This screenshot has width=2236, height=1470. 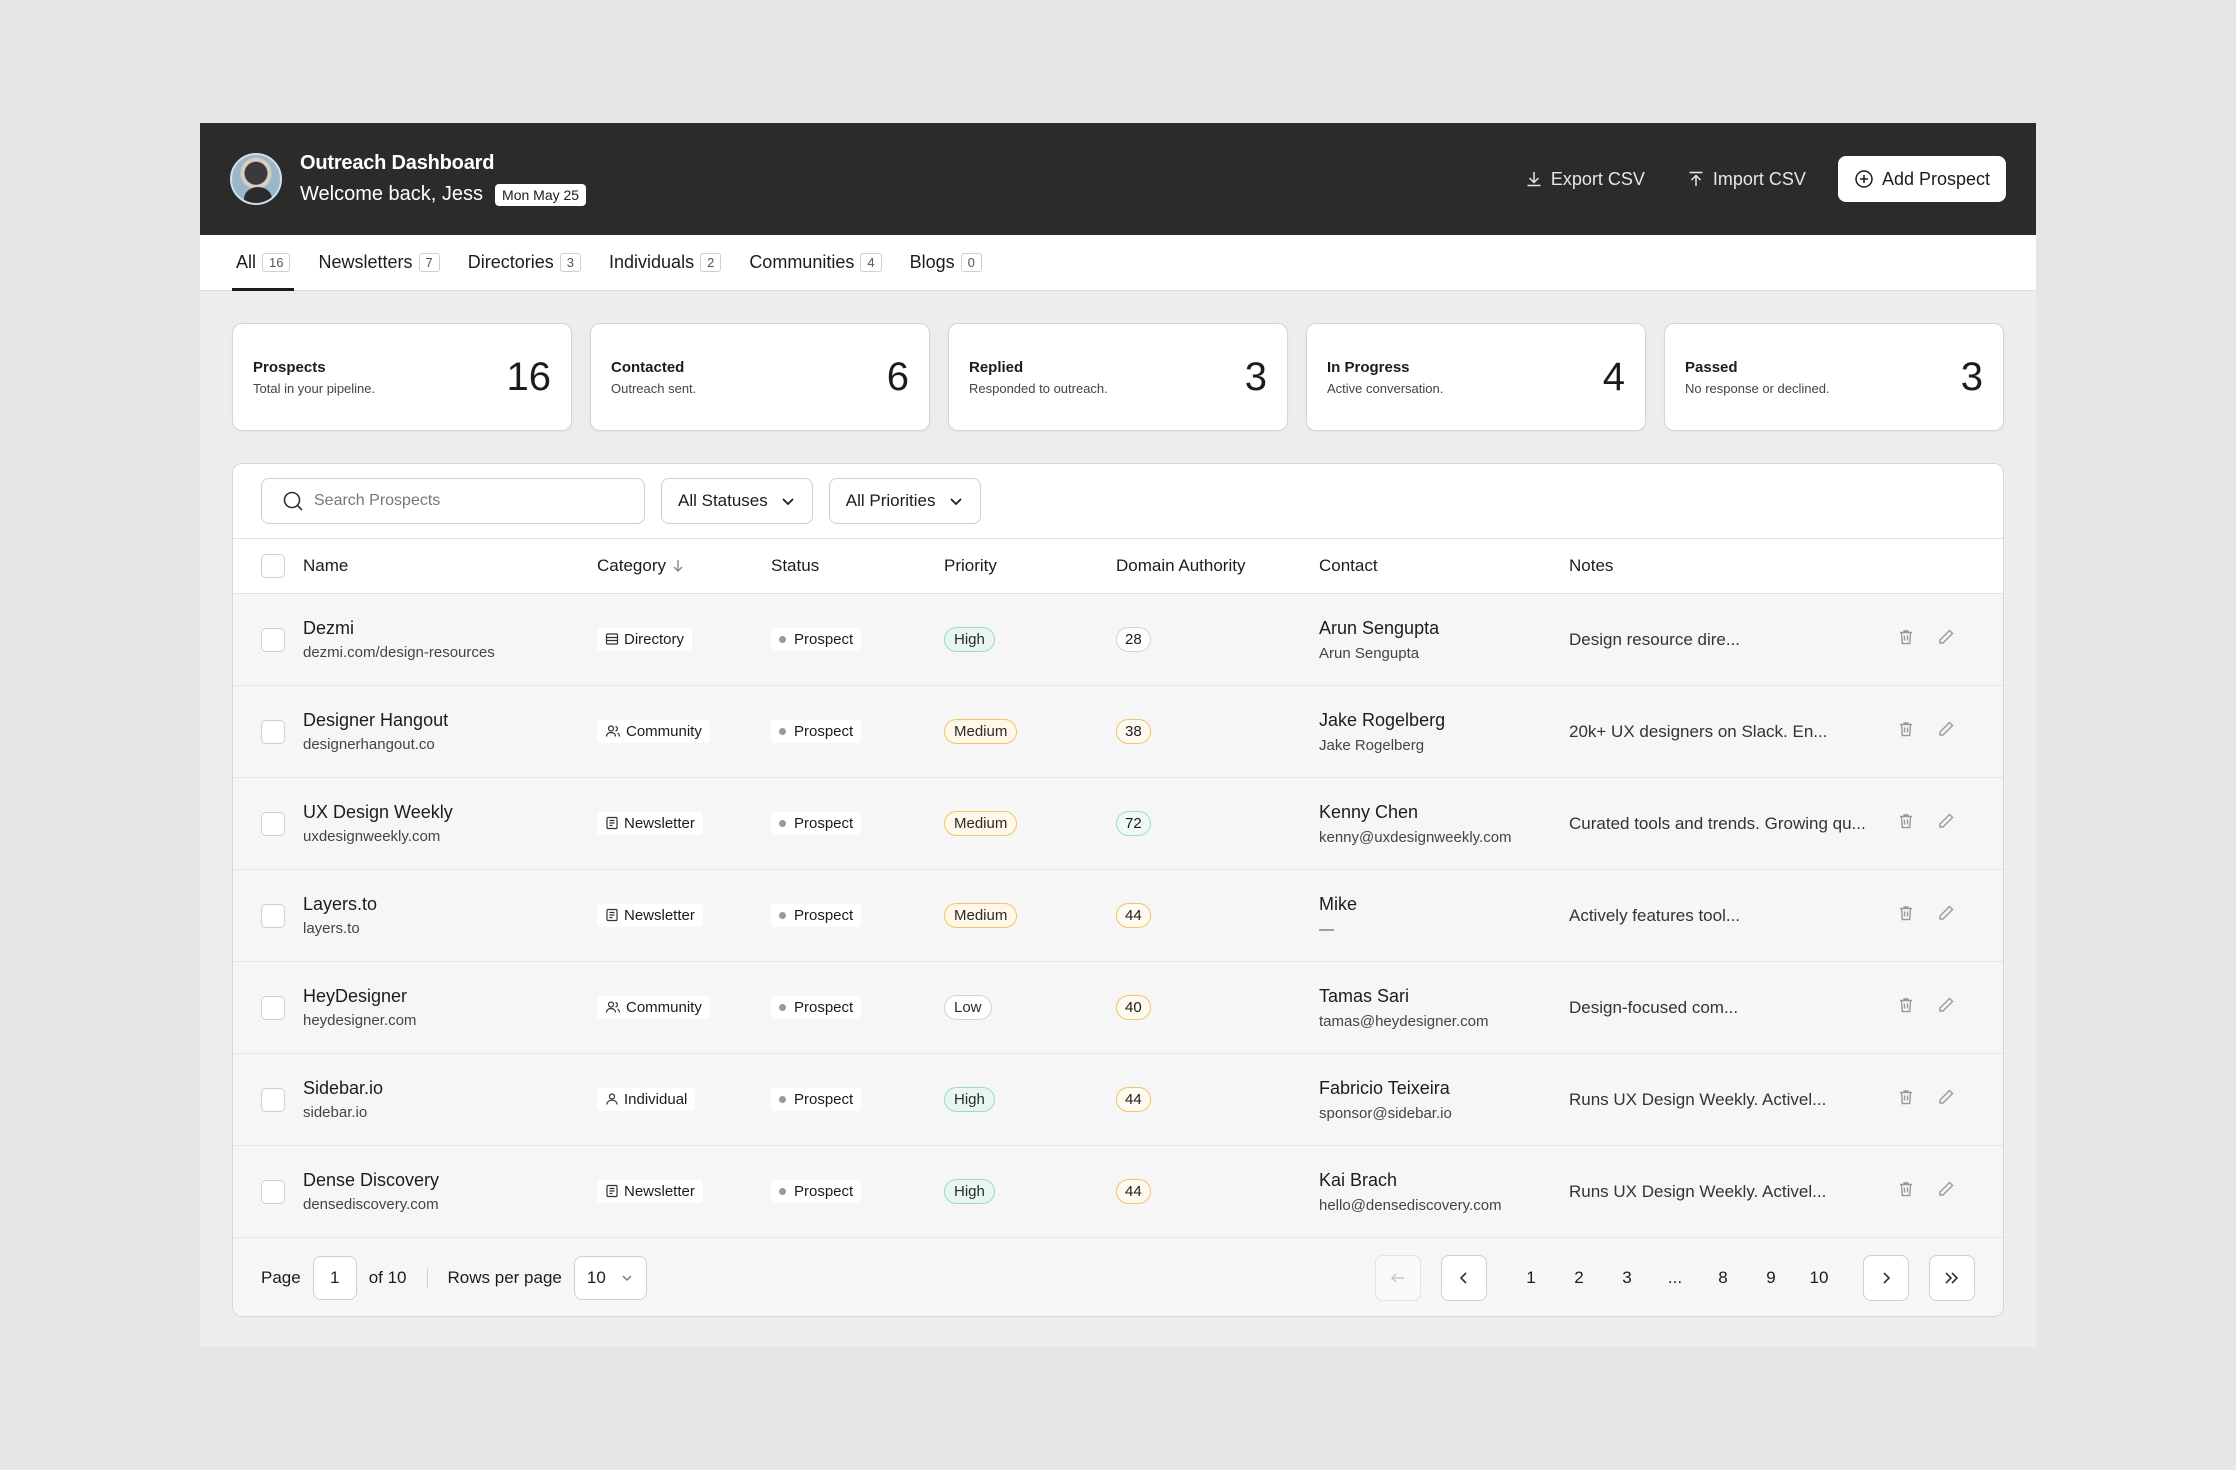 I want to click on page-number-input: 1, so click(x=334, y=1278).